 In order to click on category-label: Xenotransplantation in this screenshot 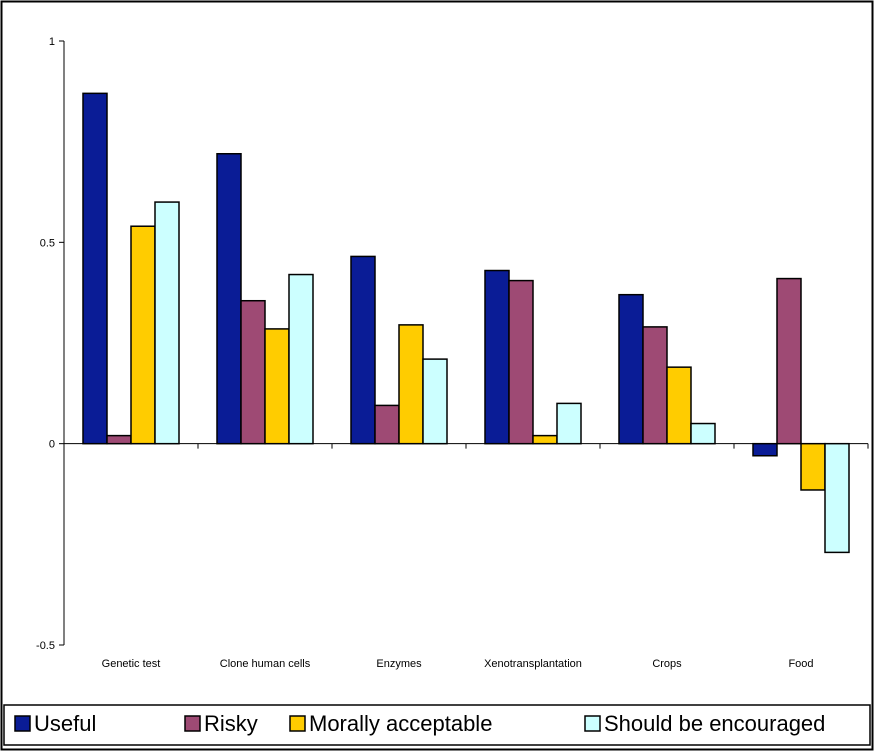, I will do `click(533, 664)`.